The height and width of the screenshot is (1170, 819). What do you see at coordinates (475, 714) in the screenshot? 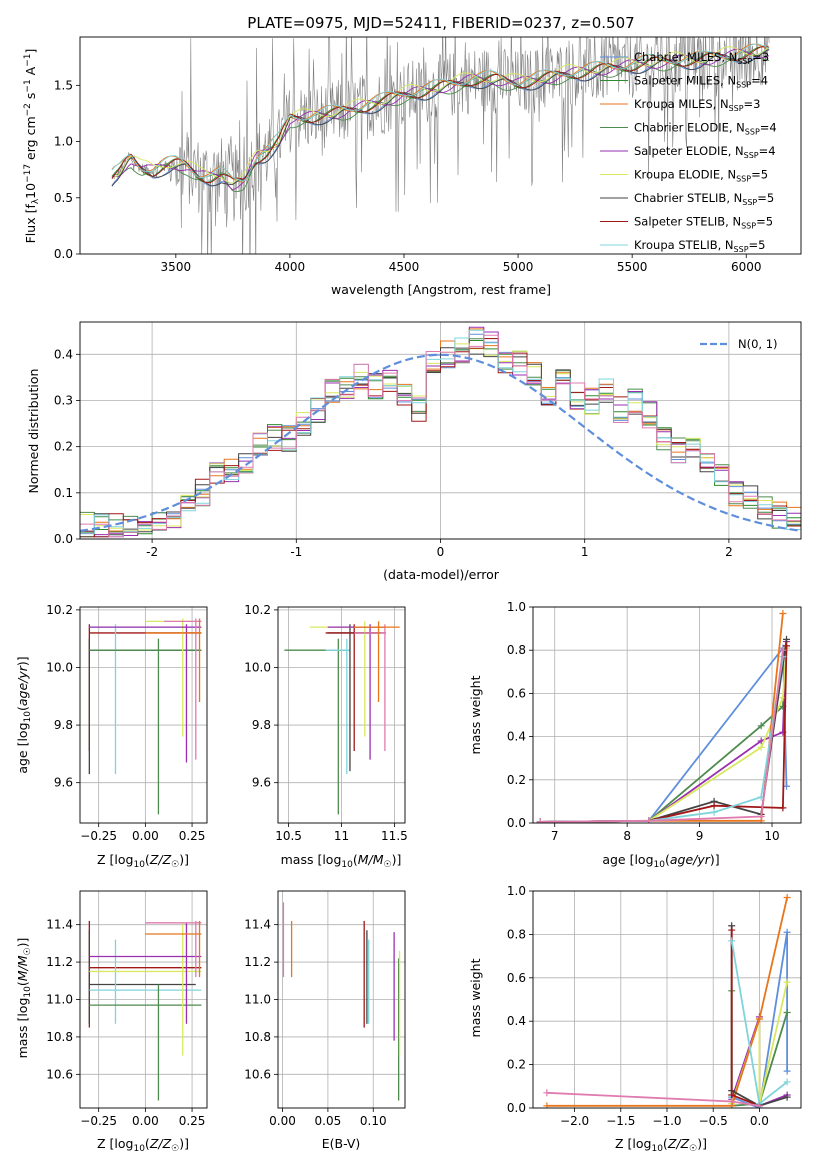
I see `mw-age-y-label: mass weight` at bounding box center [475, 714].